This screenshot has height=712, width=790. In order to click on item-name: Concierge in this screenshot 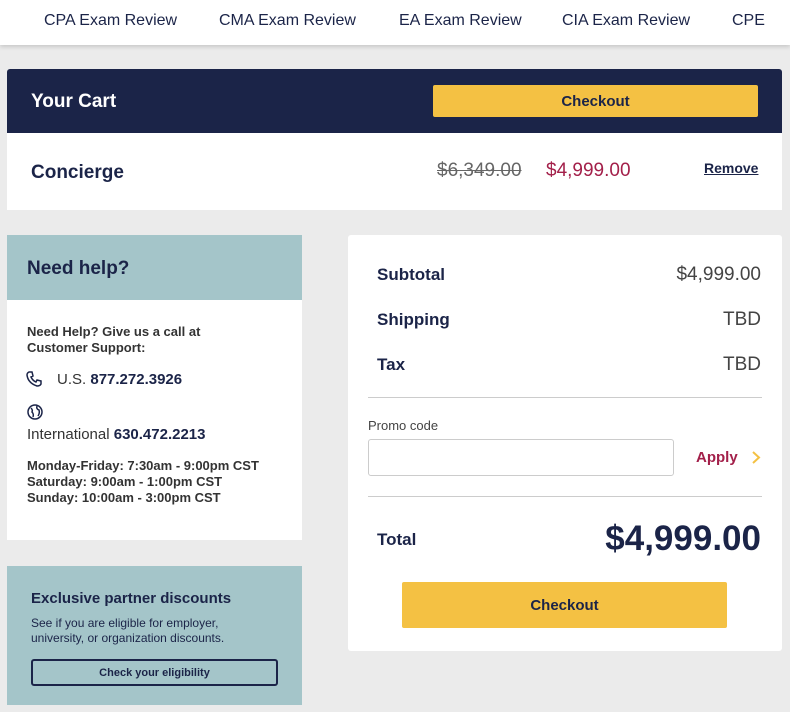, I will do `click(77, 172)`.